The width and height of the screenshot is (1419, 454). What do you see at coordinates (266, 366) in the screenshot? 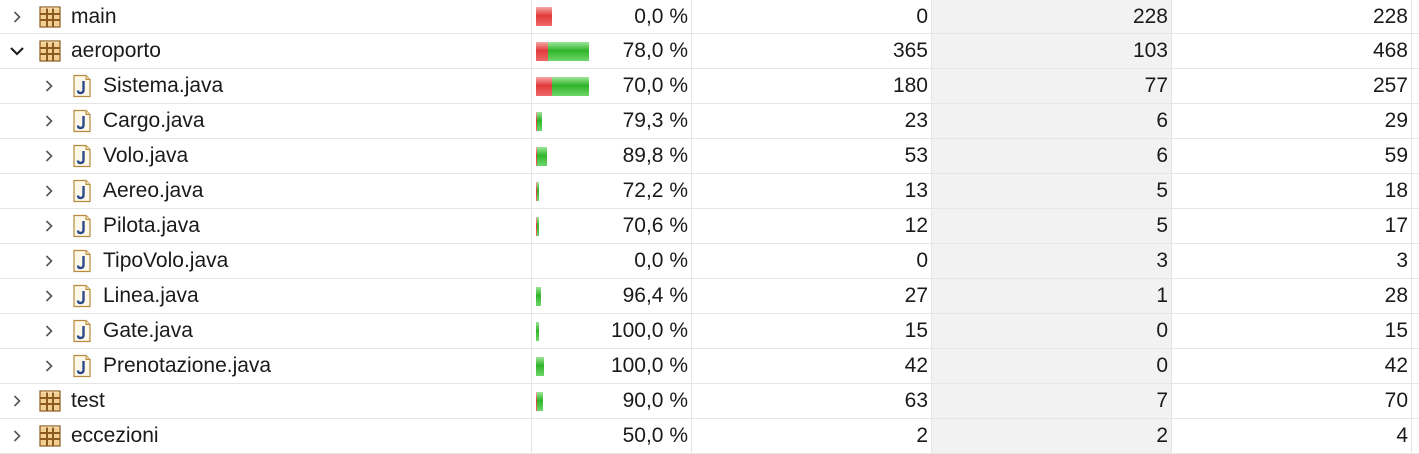
I see `element-cell: Prenotazione.java` at bounding box center [266, 366].